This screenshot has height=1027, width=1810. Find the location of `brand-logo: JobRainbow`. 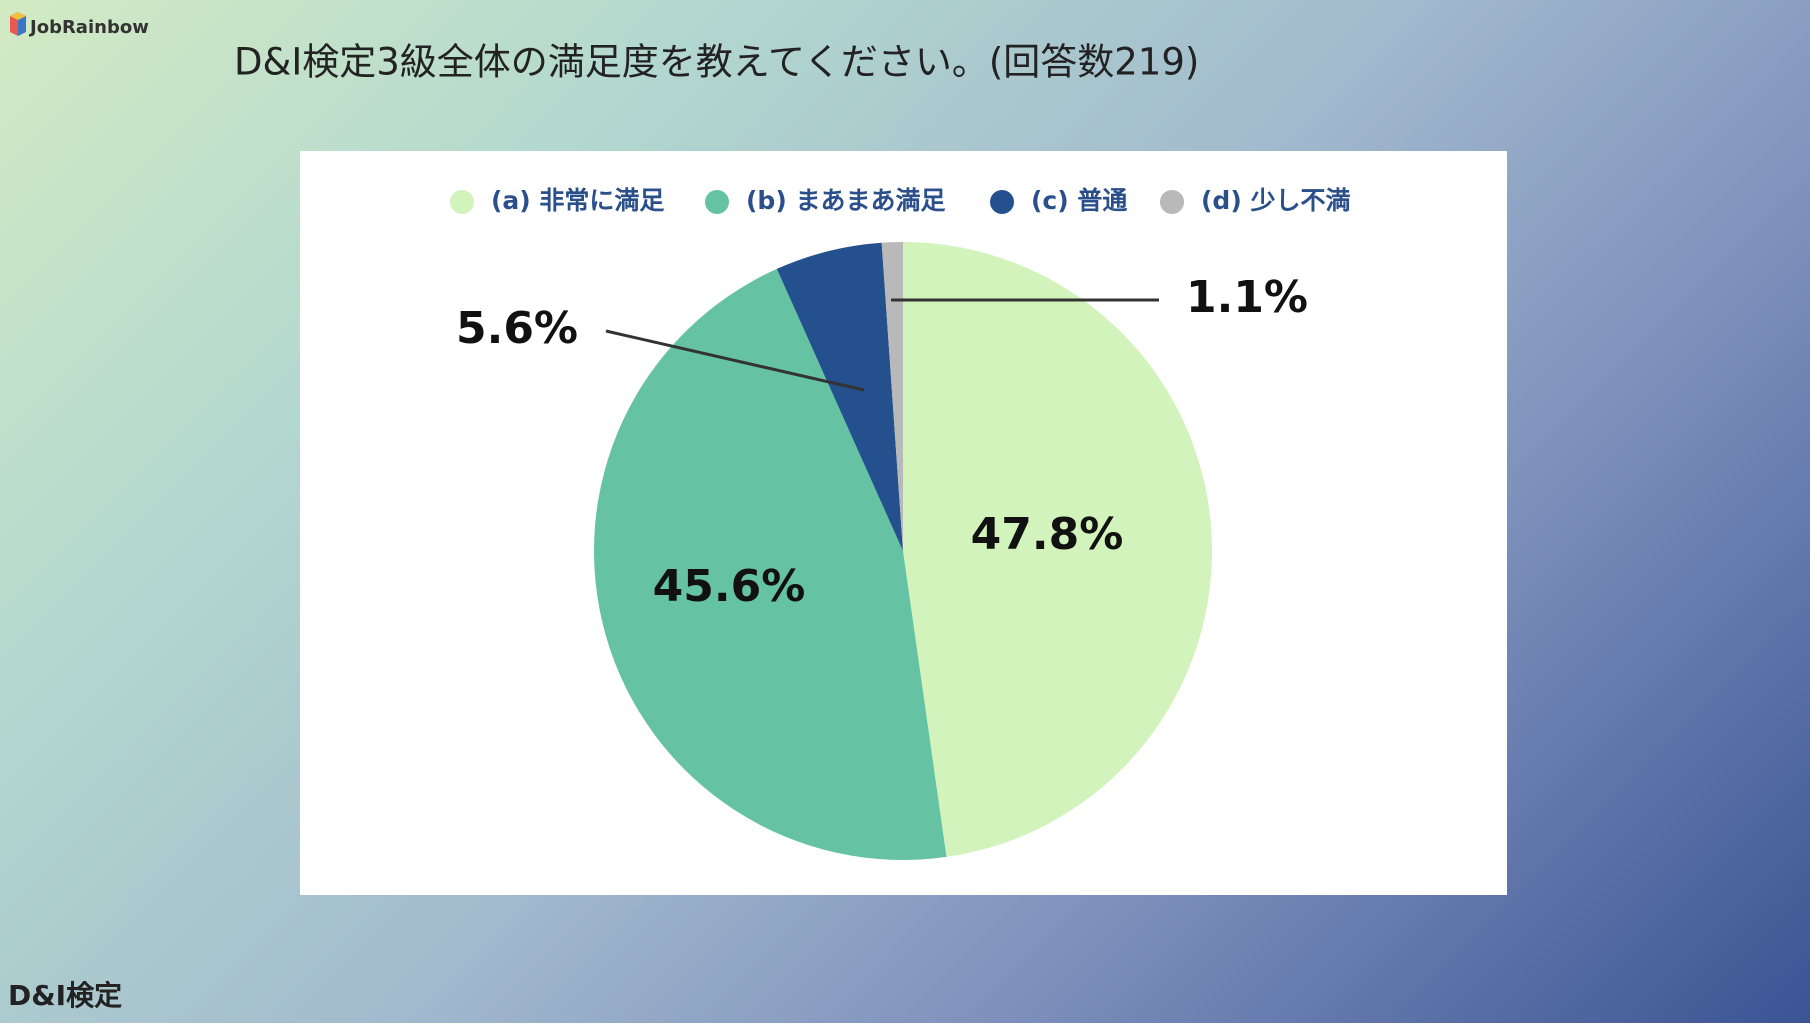

brand-logo: JobRainbow is located at coordinates (79, 25).